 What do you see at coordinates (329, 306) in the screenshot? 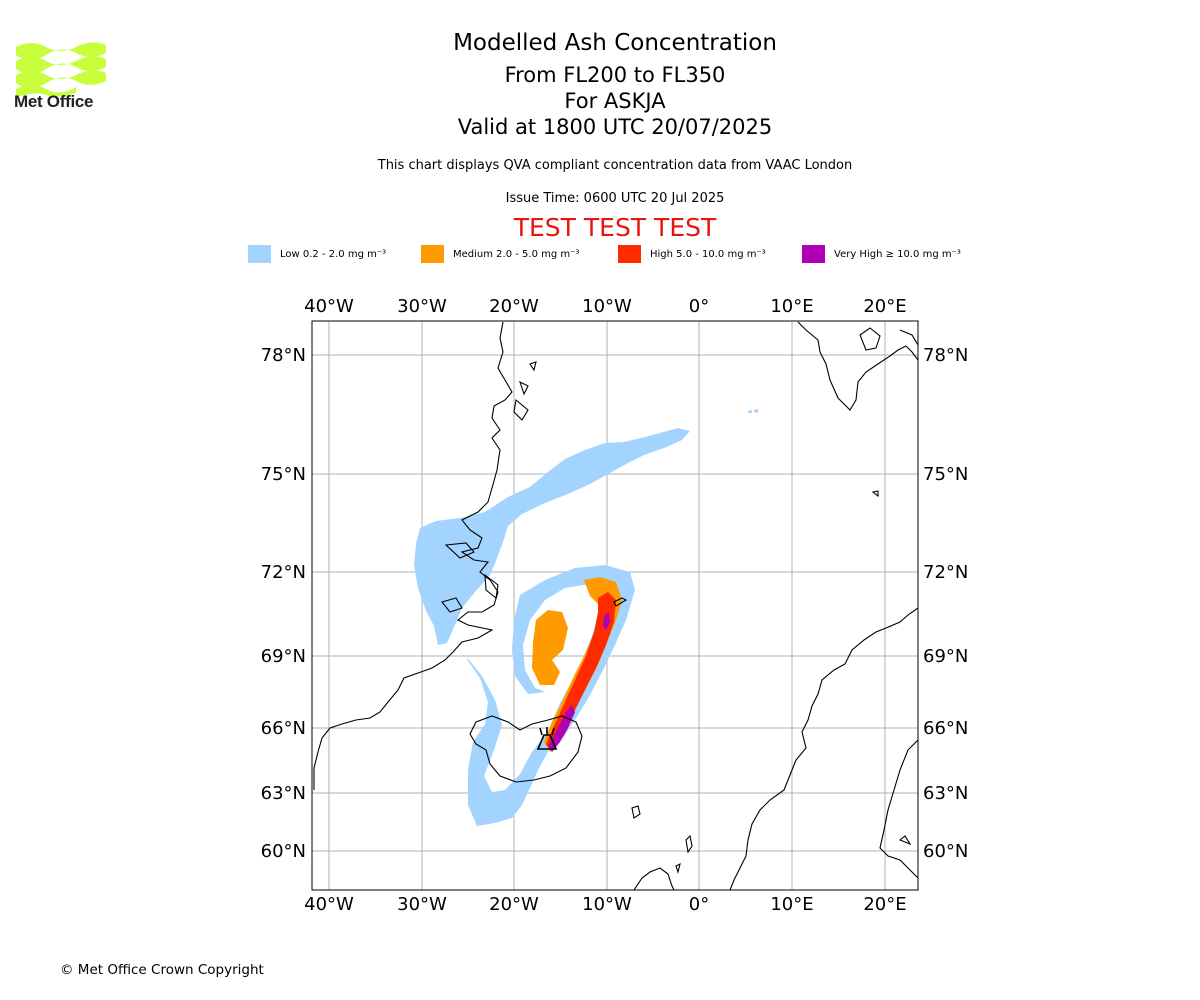
I see `lon-label-top: 40°W` at bounding box center [329, 306].